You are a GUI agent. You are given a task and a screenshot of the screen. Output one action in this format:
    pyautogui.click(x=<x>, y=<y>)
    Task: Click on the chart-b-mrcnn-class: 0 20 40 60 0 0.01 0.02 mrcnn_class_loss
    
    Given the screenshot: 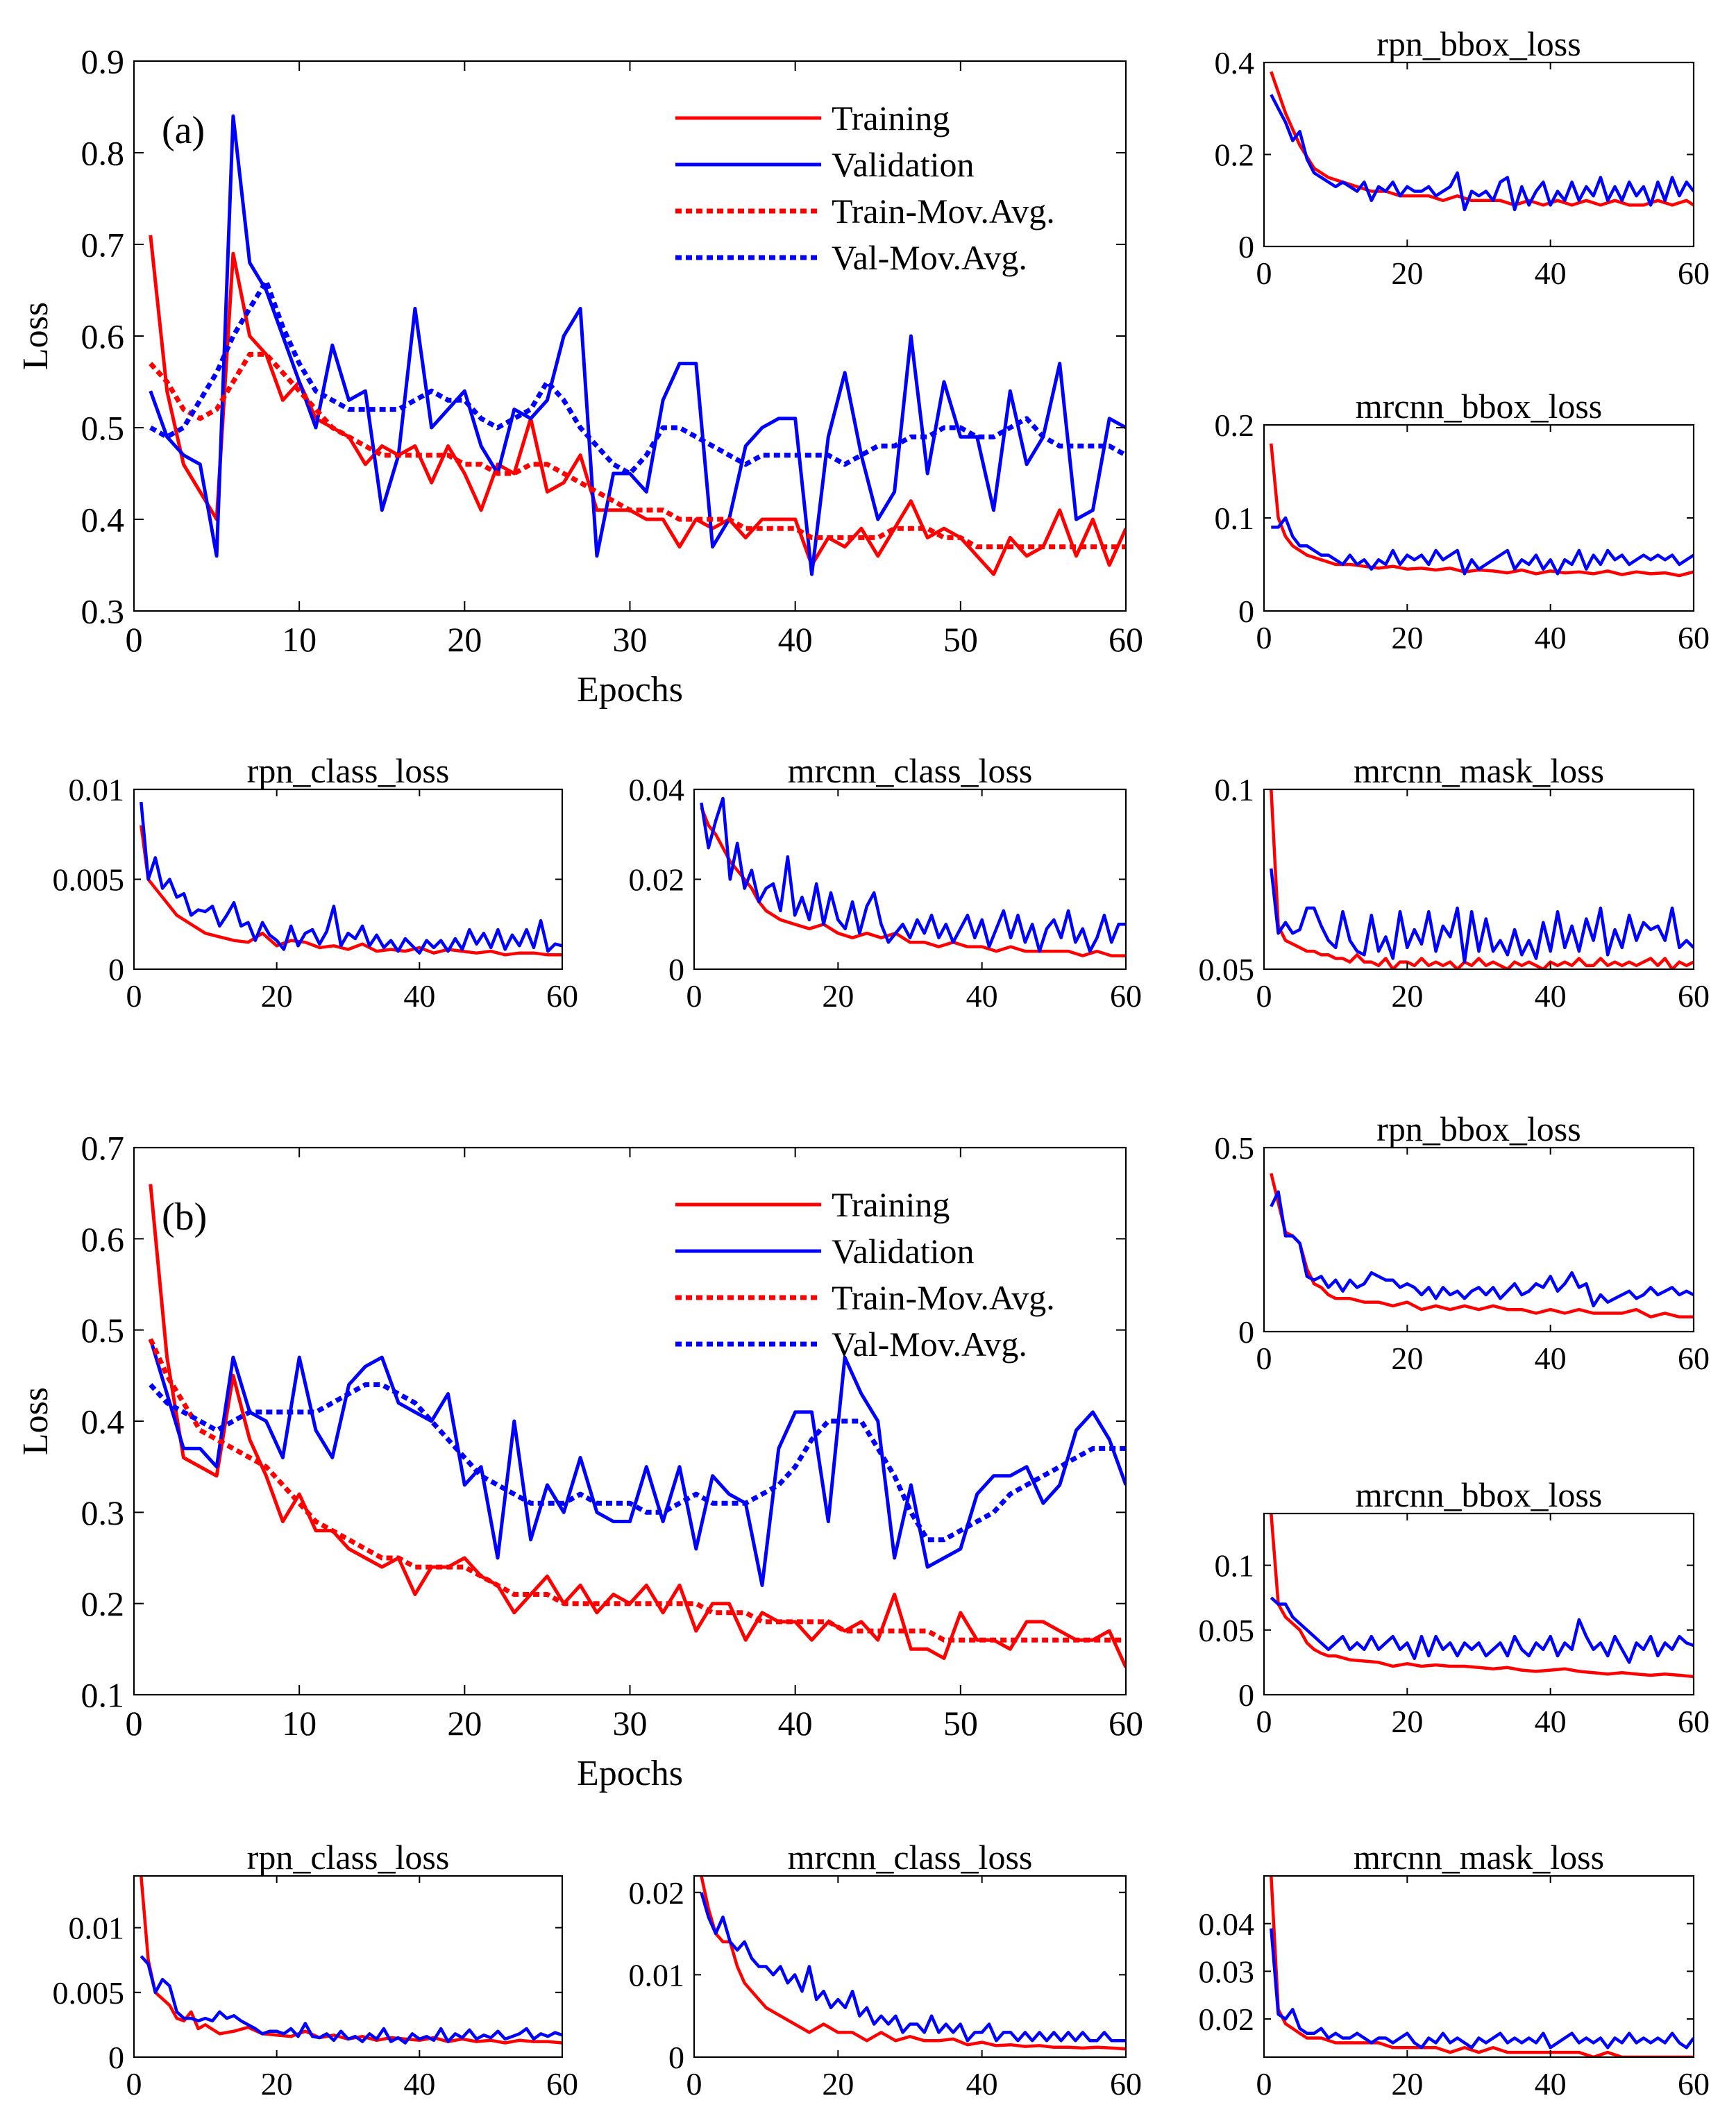 What is the action you would take?
    pyautogui.click(x=886, y=1970)
    